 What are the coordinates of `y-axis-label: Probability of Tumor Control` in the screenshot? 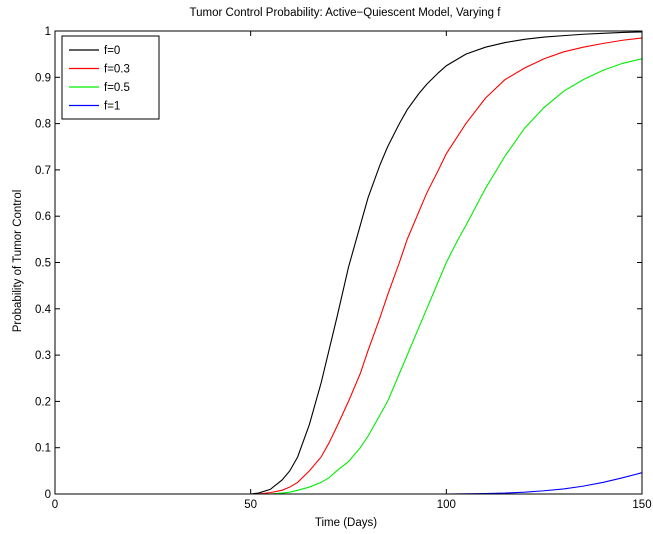 It's located at (18, 261).